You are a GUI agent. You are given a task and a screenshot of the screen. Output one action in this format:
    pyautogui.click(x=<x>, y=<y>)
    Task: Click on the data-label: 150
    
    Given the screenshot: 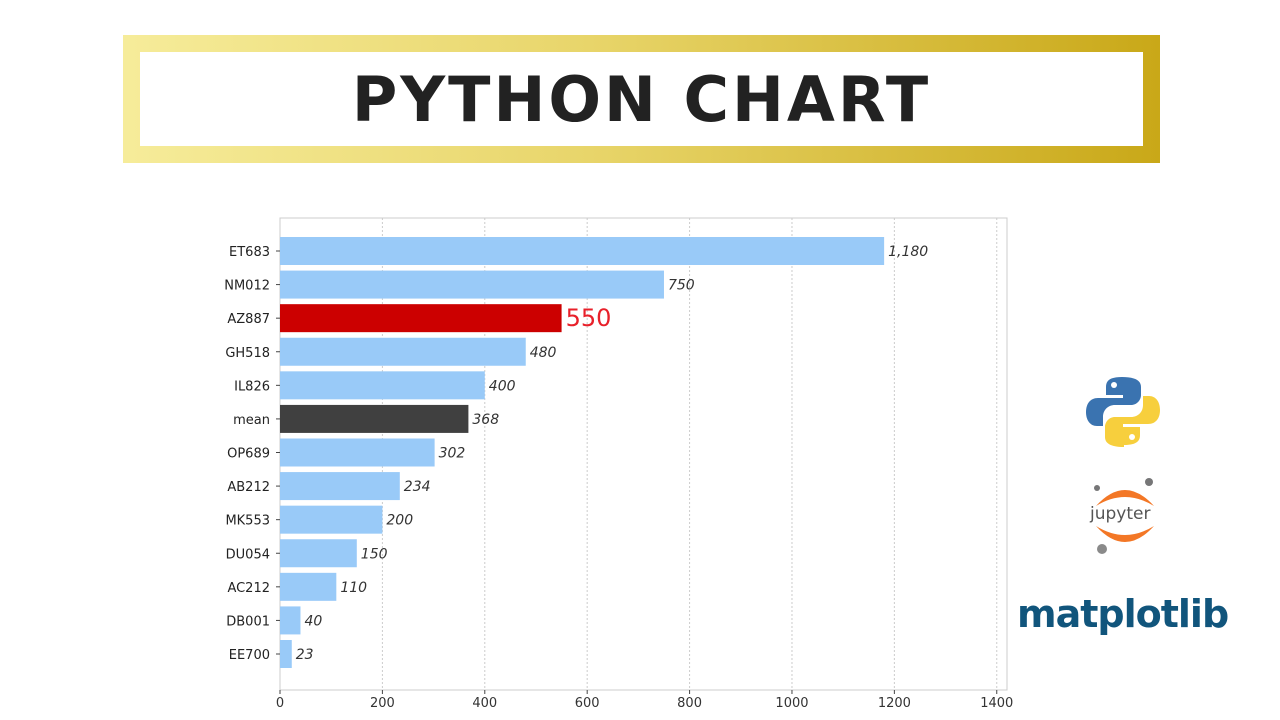 What is the action you would take?
    pyautogui.click(x=374, y=554)
    